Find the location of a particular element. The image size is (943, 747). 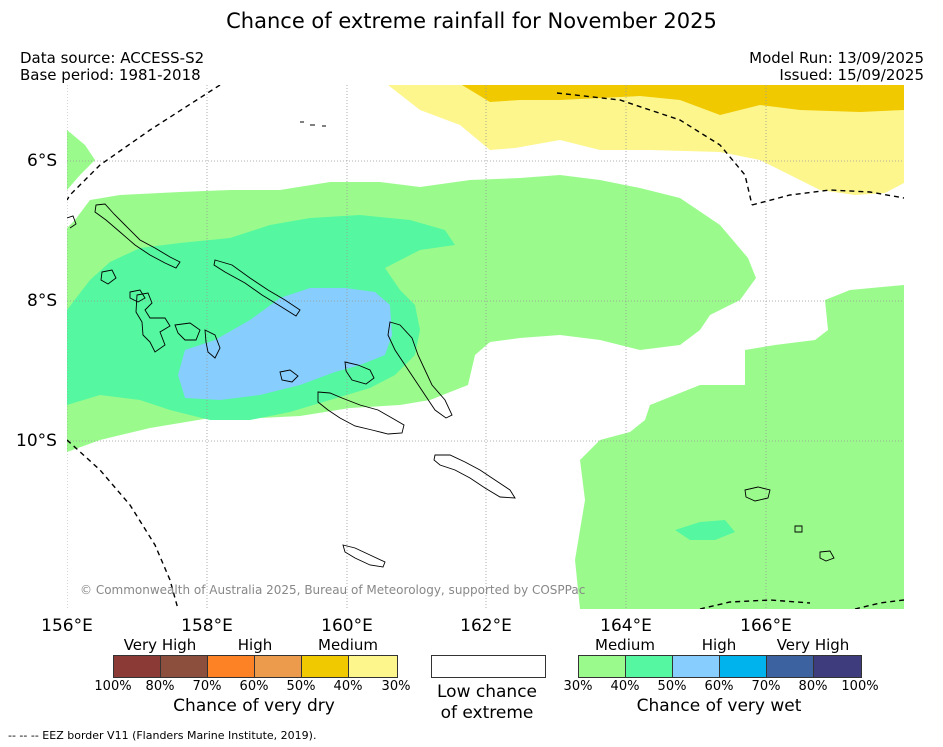

base-period-text: Base period: 1981-2018 is located at coordinates (110, 75).